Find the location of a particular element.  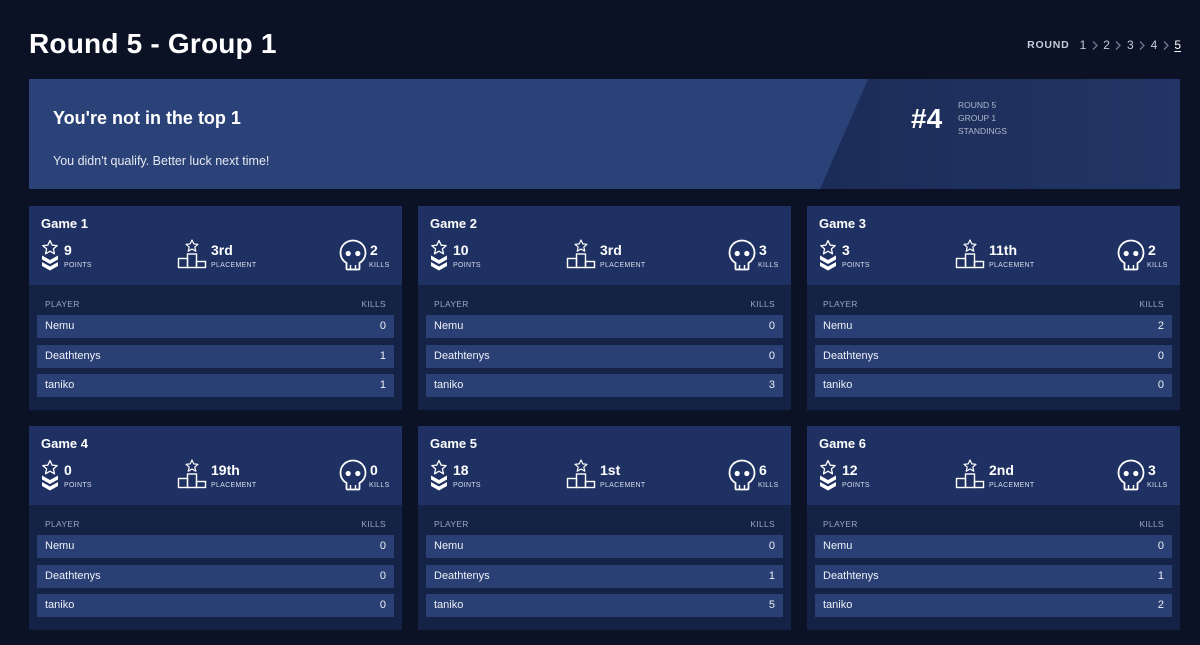

player-row: taniko 2 is located at coordinates (993, 605).